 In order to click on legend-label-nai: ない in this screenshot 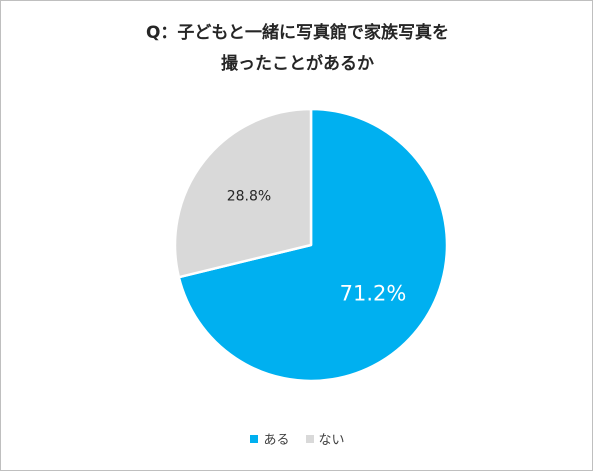, I will do `click(331, 440)`.